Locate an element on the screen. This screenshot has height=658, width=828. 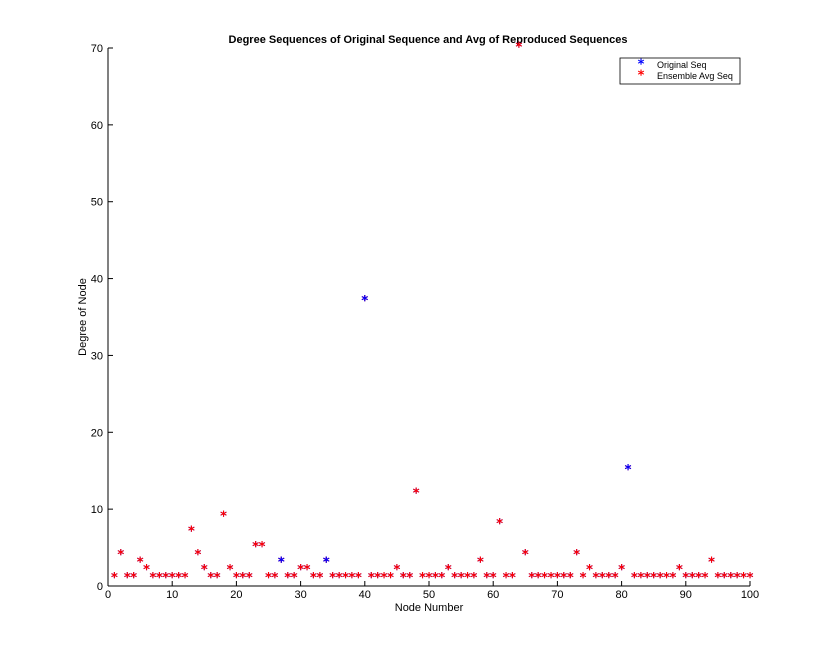
legend-box is located at coordinates (680, 71).